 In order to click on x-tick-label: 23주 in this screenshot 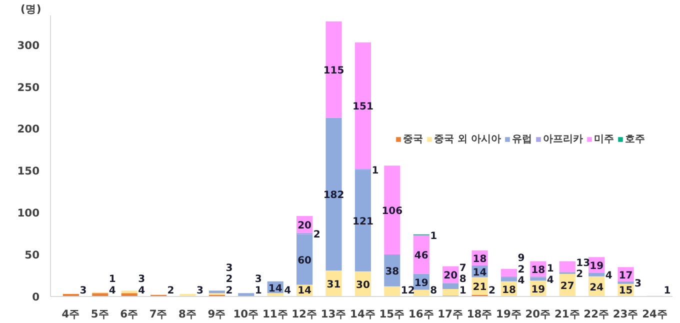, I will do `click(625, 314)`.